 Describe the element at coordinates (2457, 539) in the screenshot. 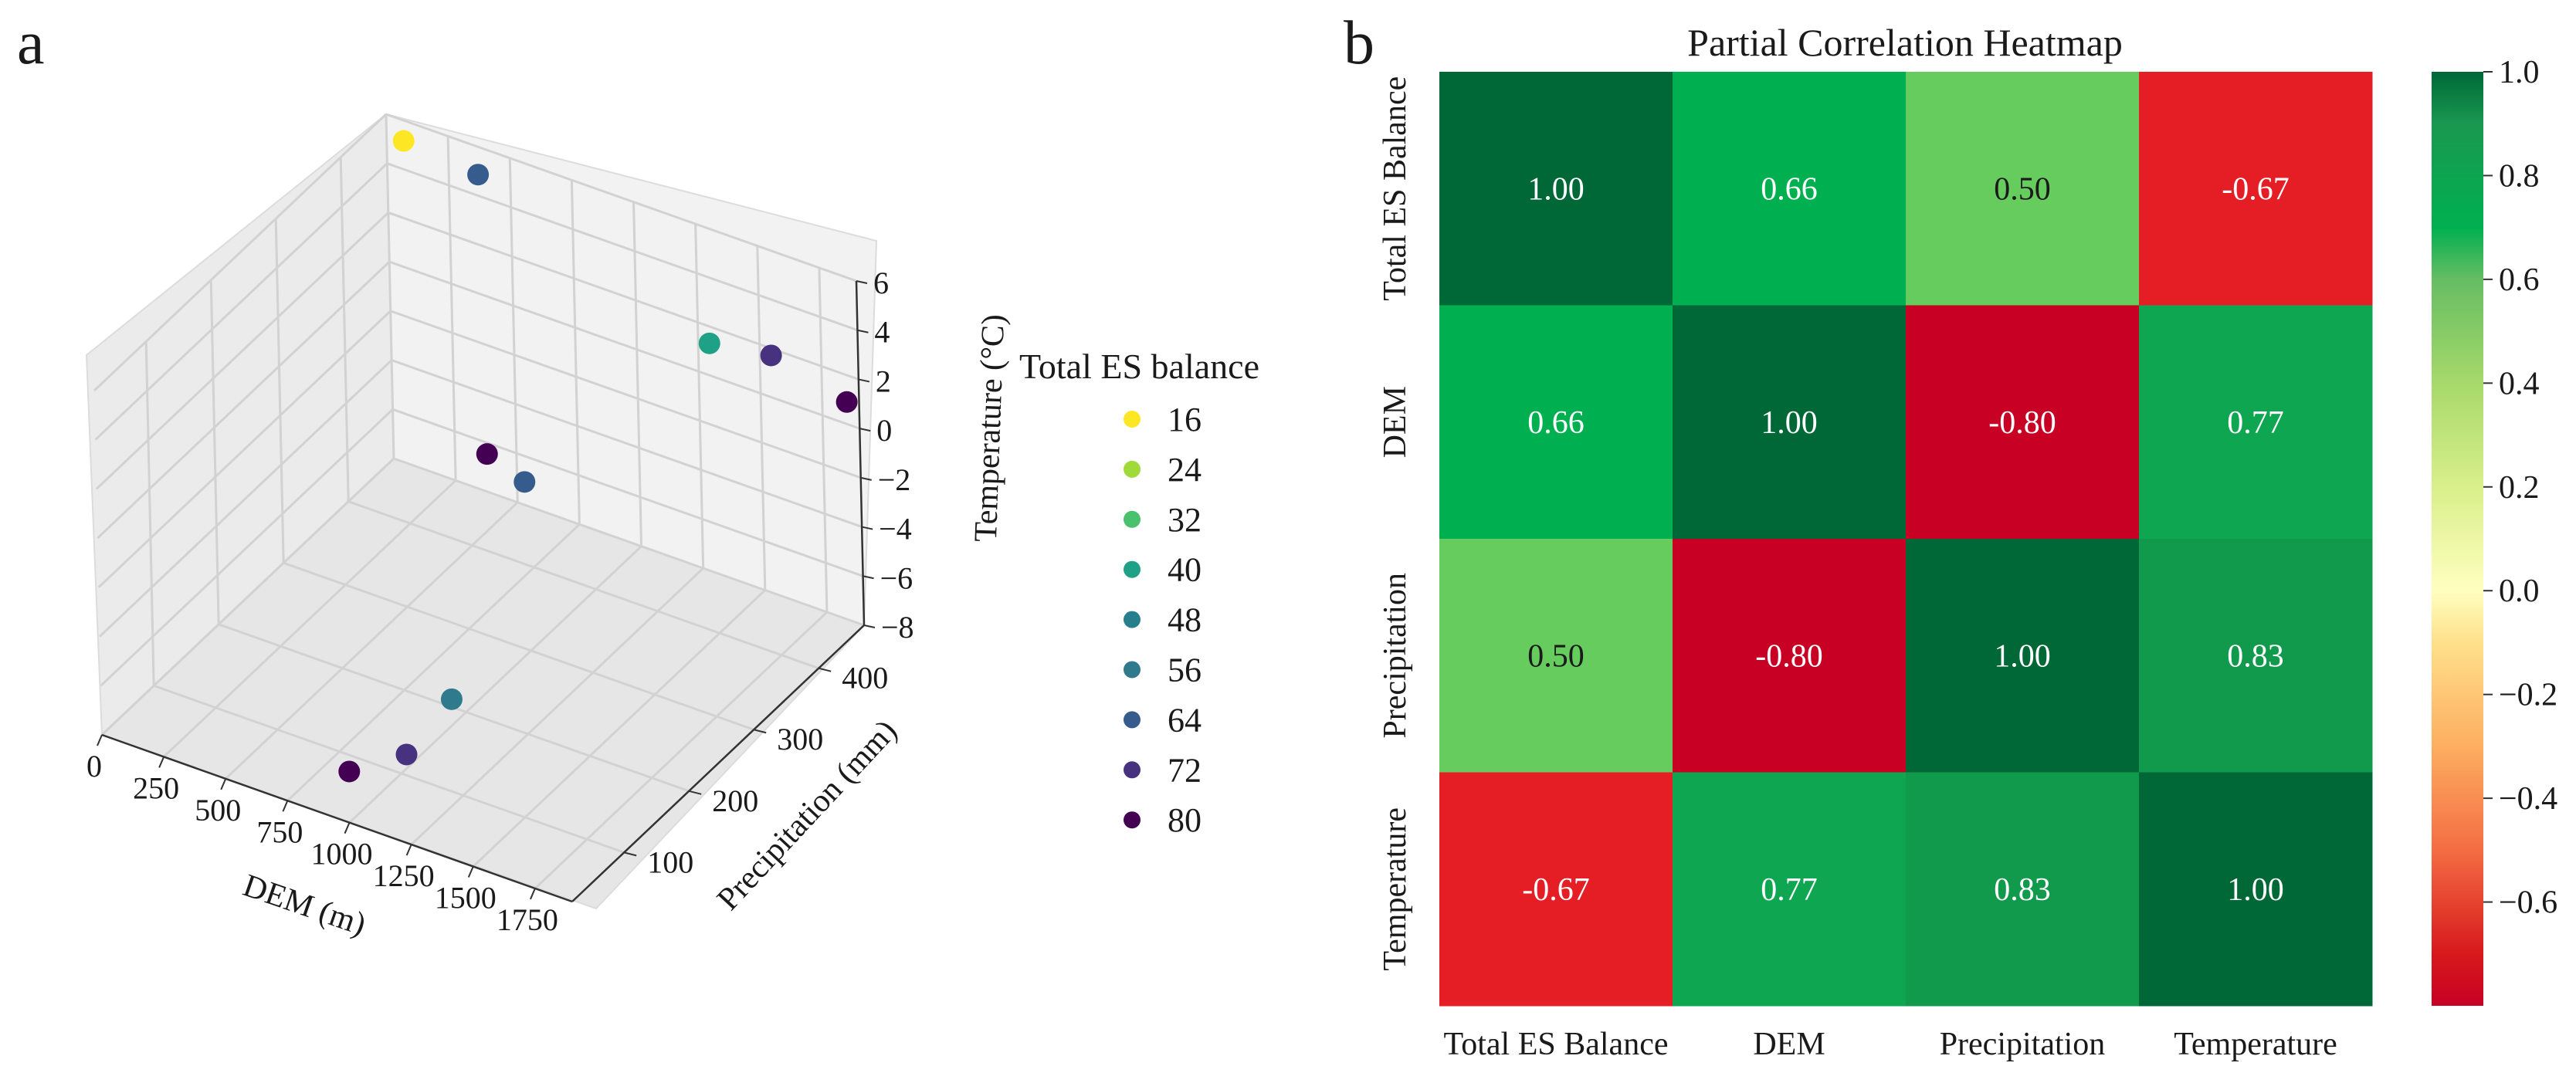

I see `colorbar-gradient` at that location.